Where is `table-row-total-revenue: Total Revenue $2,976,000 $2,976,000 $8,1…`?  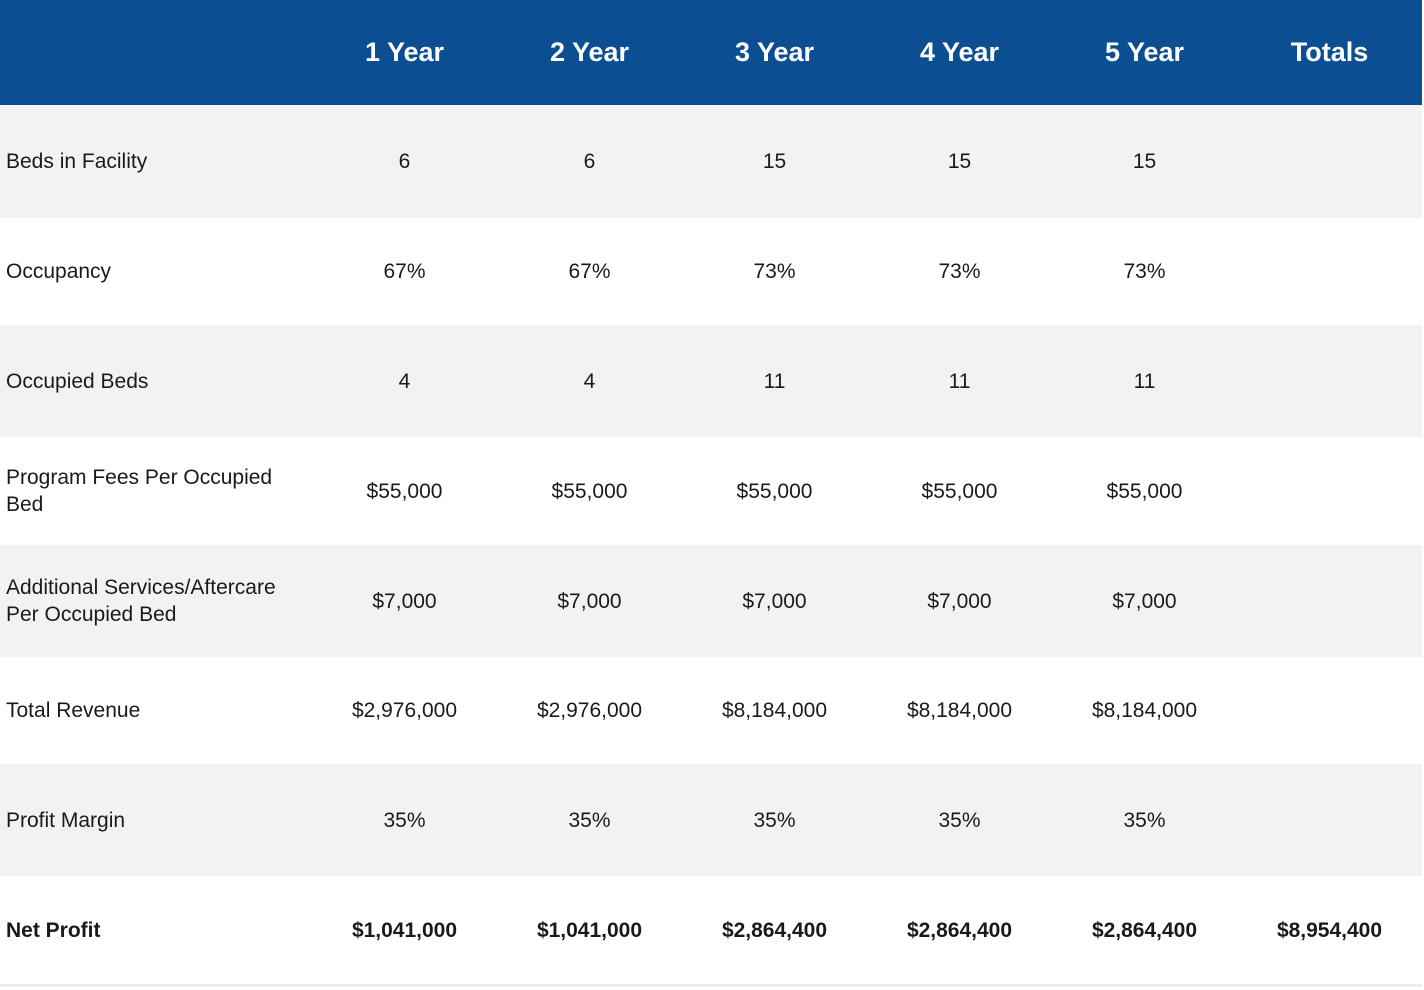 table-row-total-revenue: Total Revenue $2,976,000 $2,976,000 $8,1… is located at coordinates (711, 710).